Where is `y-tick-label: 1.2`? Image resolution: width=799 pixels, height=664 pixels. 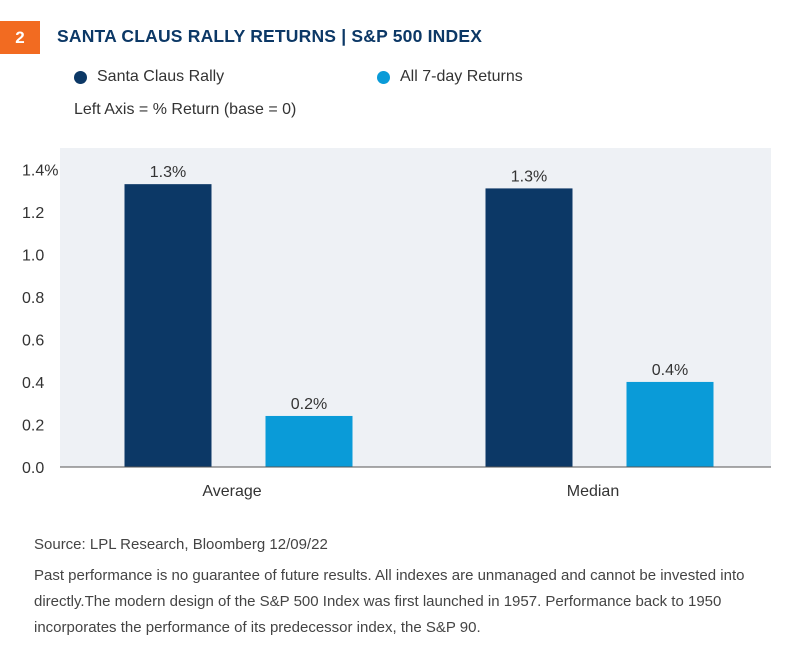
y-tick-label: 1.2 is located at coordinates (33, 213).